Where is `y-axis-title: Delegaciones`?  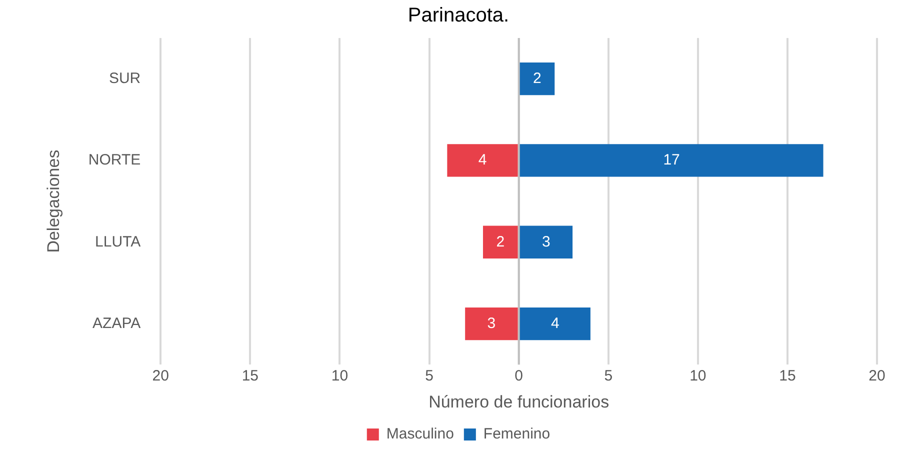
y-axis-title: Delegaciones is located at coordinates (53, 201).